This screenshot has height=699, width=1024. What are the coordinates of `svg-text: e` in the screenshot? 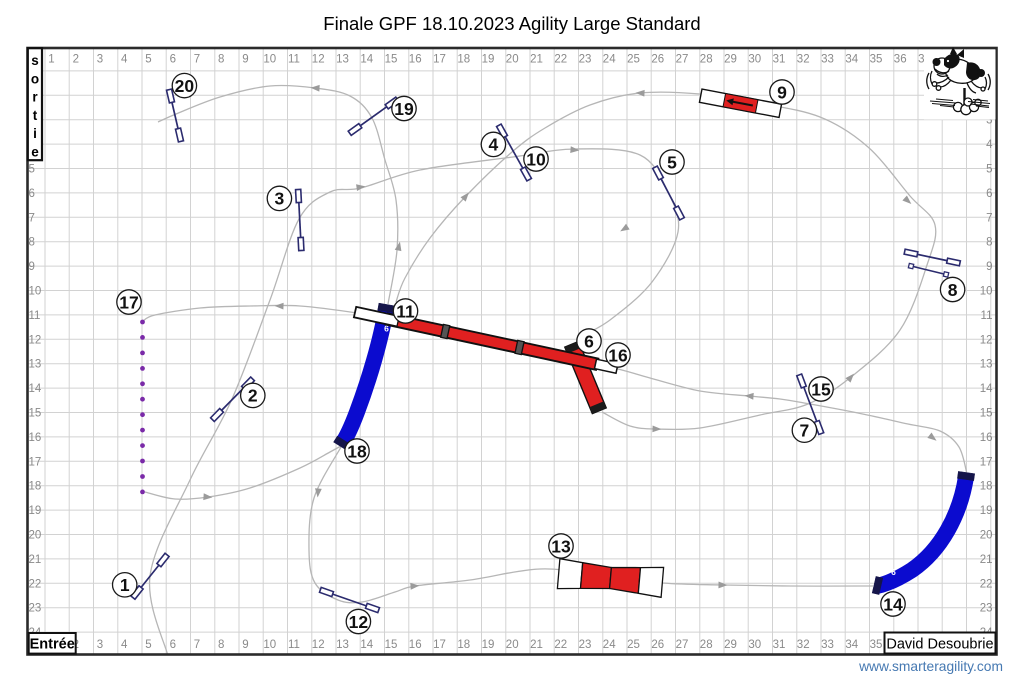 It's located at (35, 152).